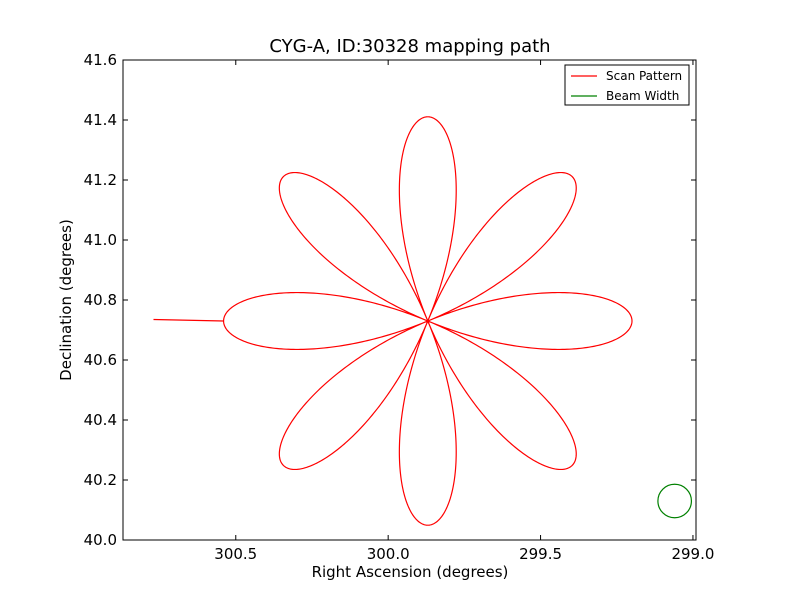  I want to click on legend-label-beam-width: Beam Width, so click(642, 96).